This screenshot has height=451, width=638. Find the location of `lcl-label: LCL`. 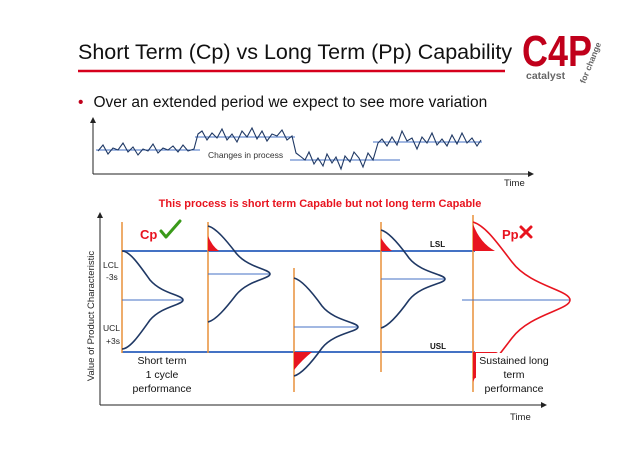

lcl-label: LCL is located at coordinates (111, 265).